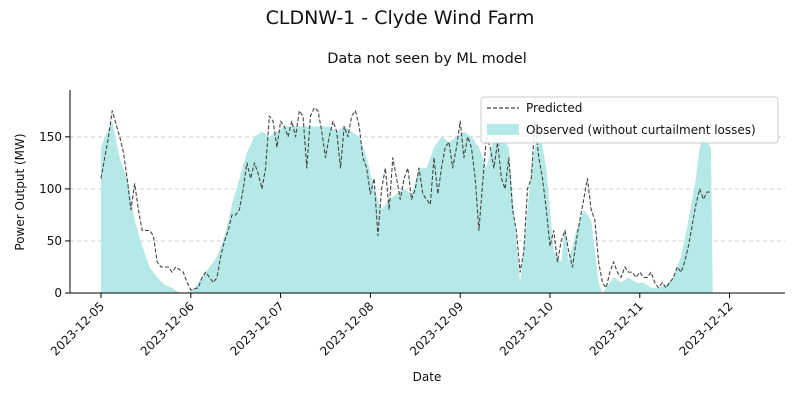 Image resolution: width=800 pixels, height=400 pixels. What do you see at coordinates (167, 328) in the screenshot?
I see `x-tick-label: 2023-12-06` at bounding box center [167, 328].